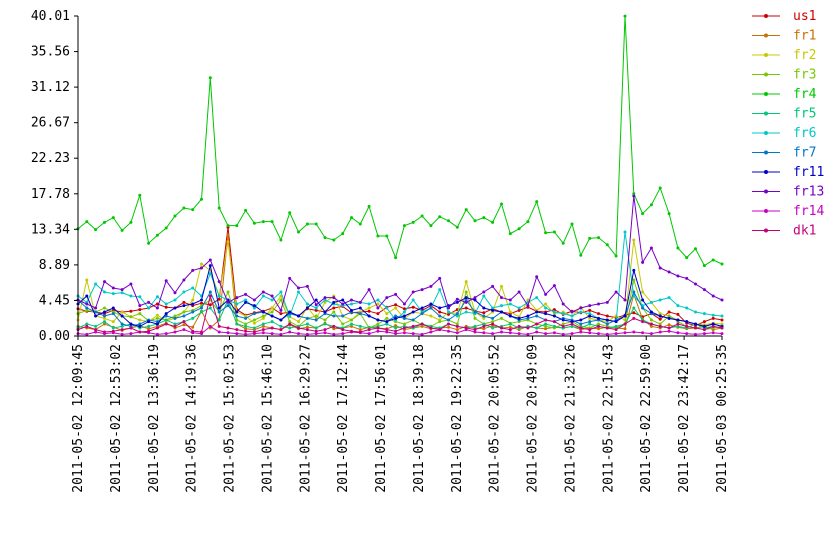 The height and width of the screenshot is (560, 840). What do you see at coordinates (804, 55) in the screenshot?
I see `legend-label: fr2` at bounding box center [804, 55].